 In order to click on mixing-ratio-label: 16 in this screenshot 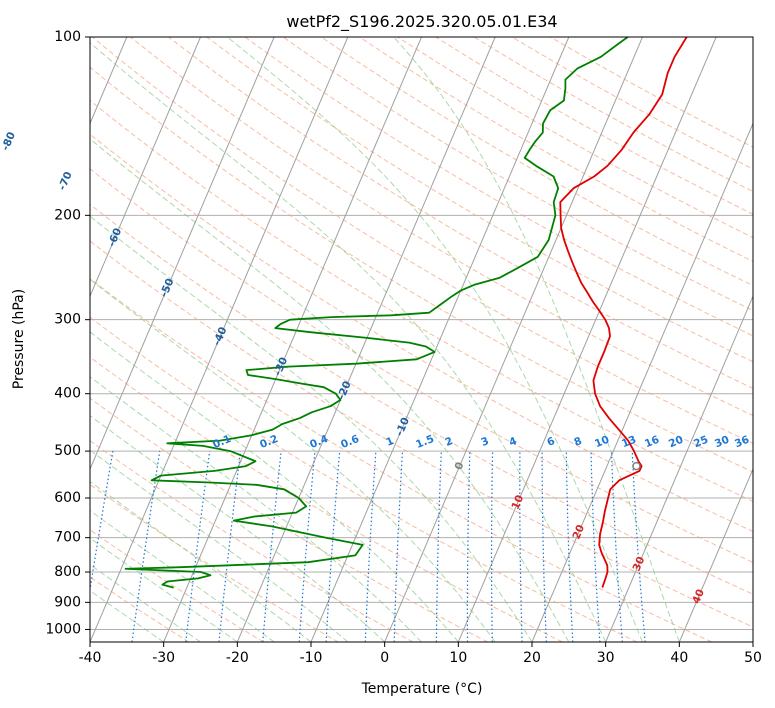, I will do `click(652, 442)`.